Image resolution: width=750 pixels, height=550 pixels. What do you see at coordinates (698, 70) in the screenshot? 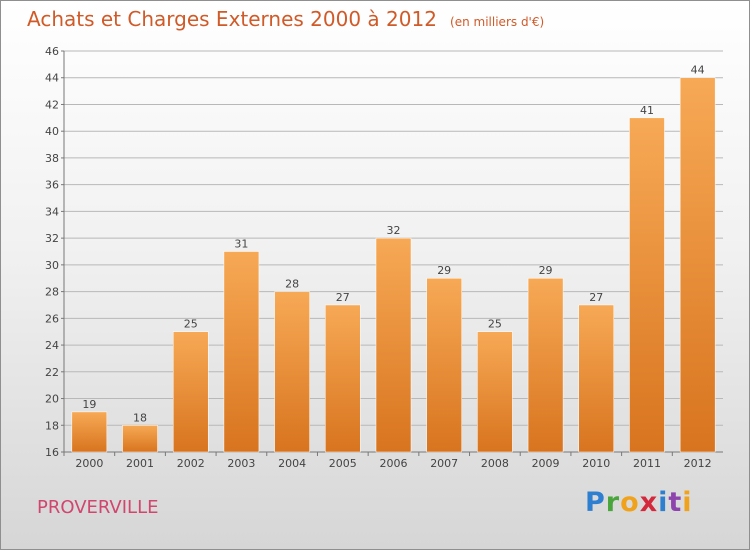
I see `bar-value-label: 44` at bounding box center [698, 70].